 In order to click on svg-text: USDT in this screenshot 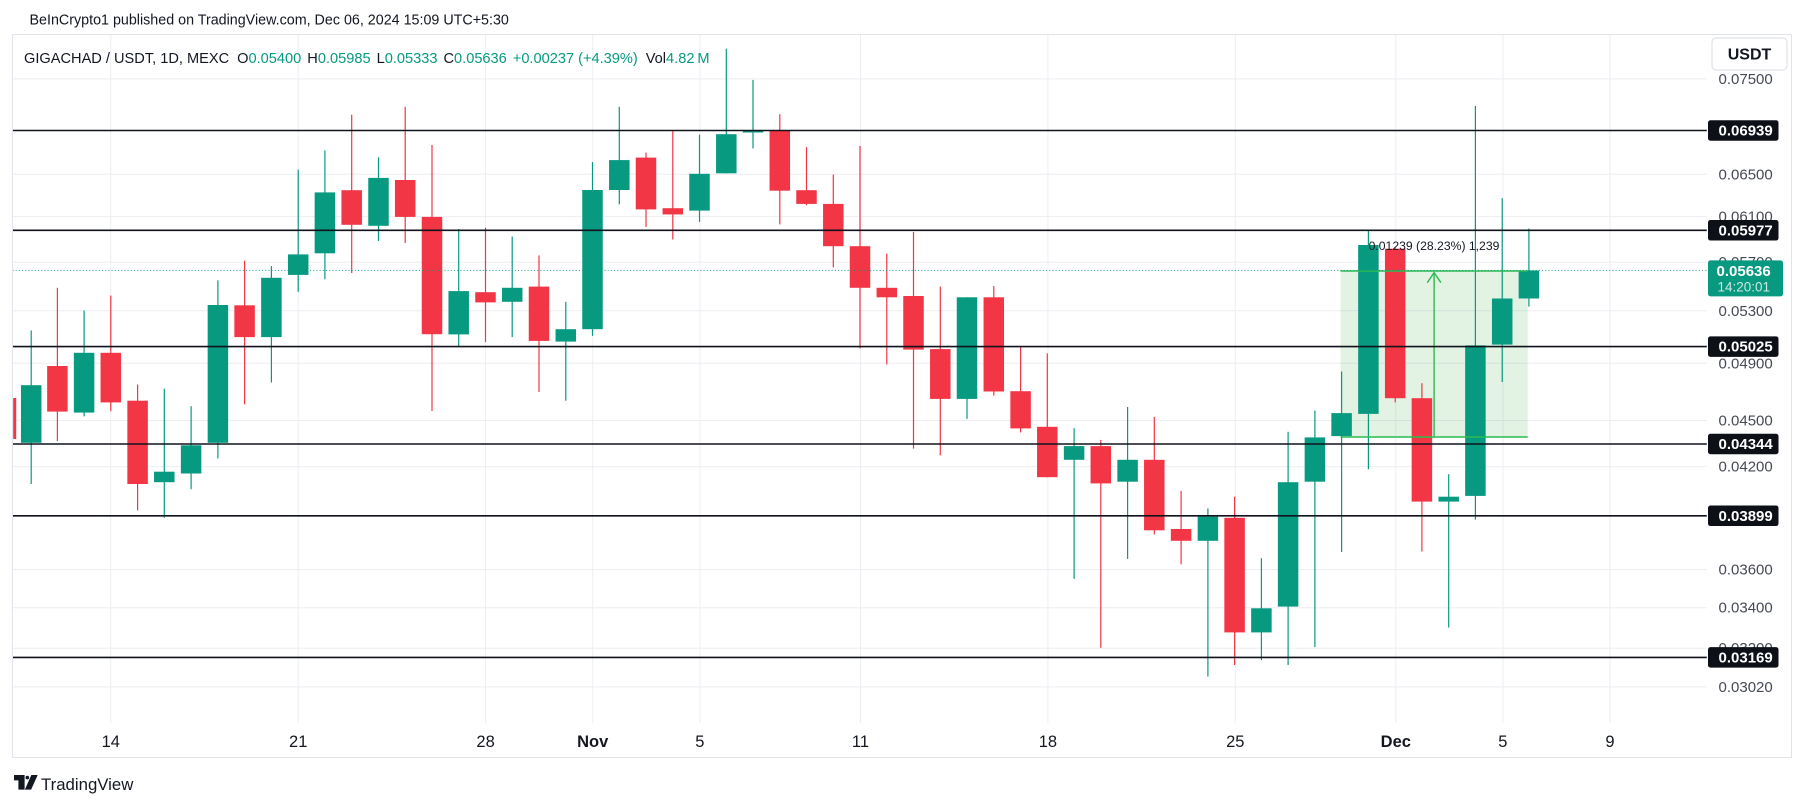, I will do `click(1750, 55)`.